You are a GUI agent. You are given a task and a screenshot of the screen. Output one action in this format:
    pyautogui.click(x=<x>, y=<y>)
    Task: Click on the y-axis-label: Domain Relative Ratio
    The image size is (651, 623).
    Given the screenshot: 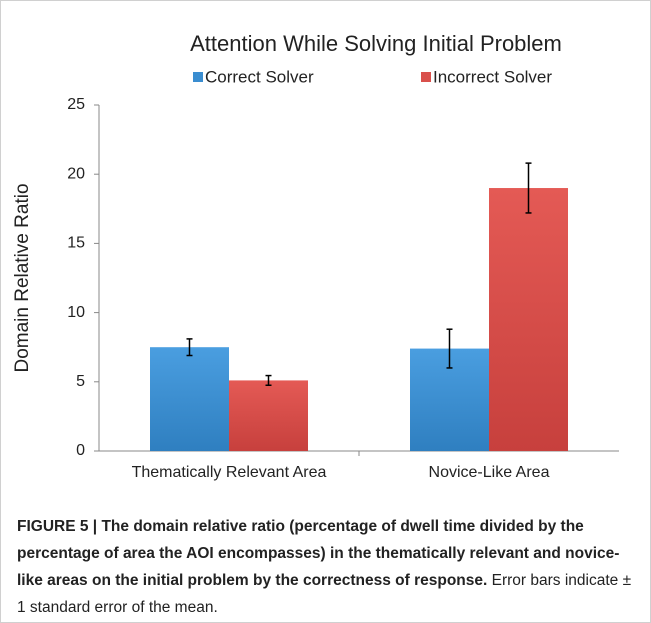 What is the action you would take?
    pyautogui.click(x=22, y=277)
    